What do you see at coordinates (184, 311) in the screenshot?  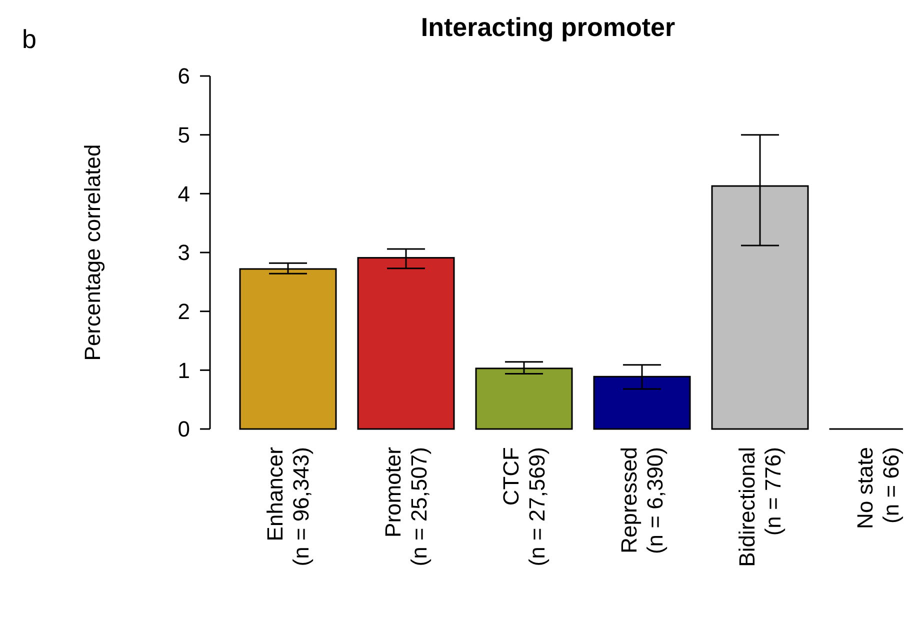 I see `y-tick-label: 2` at bounding box center [184, 311].